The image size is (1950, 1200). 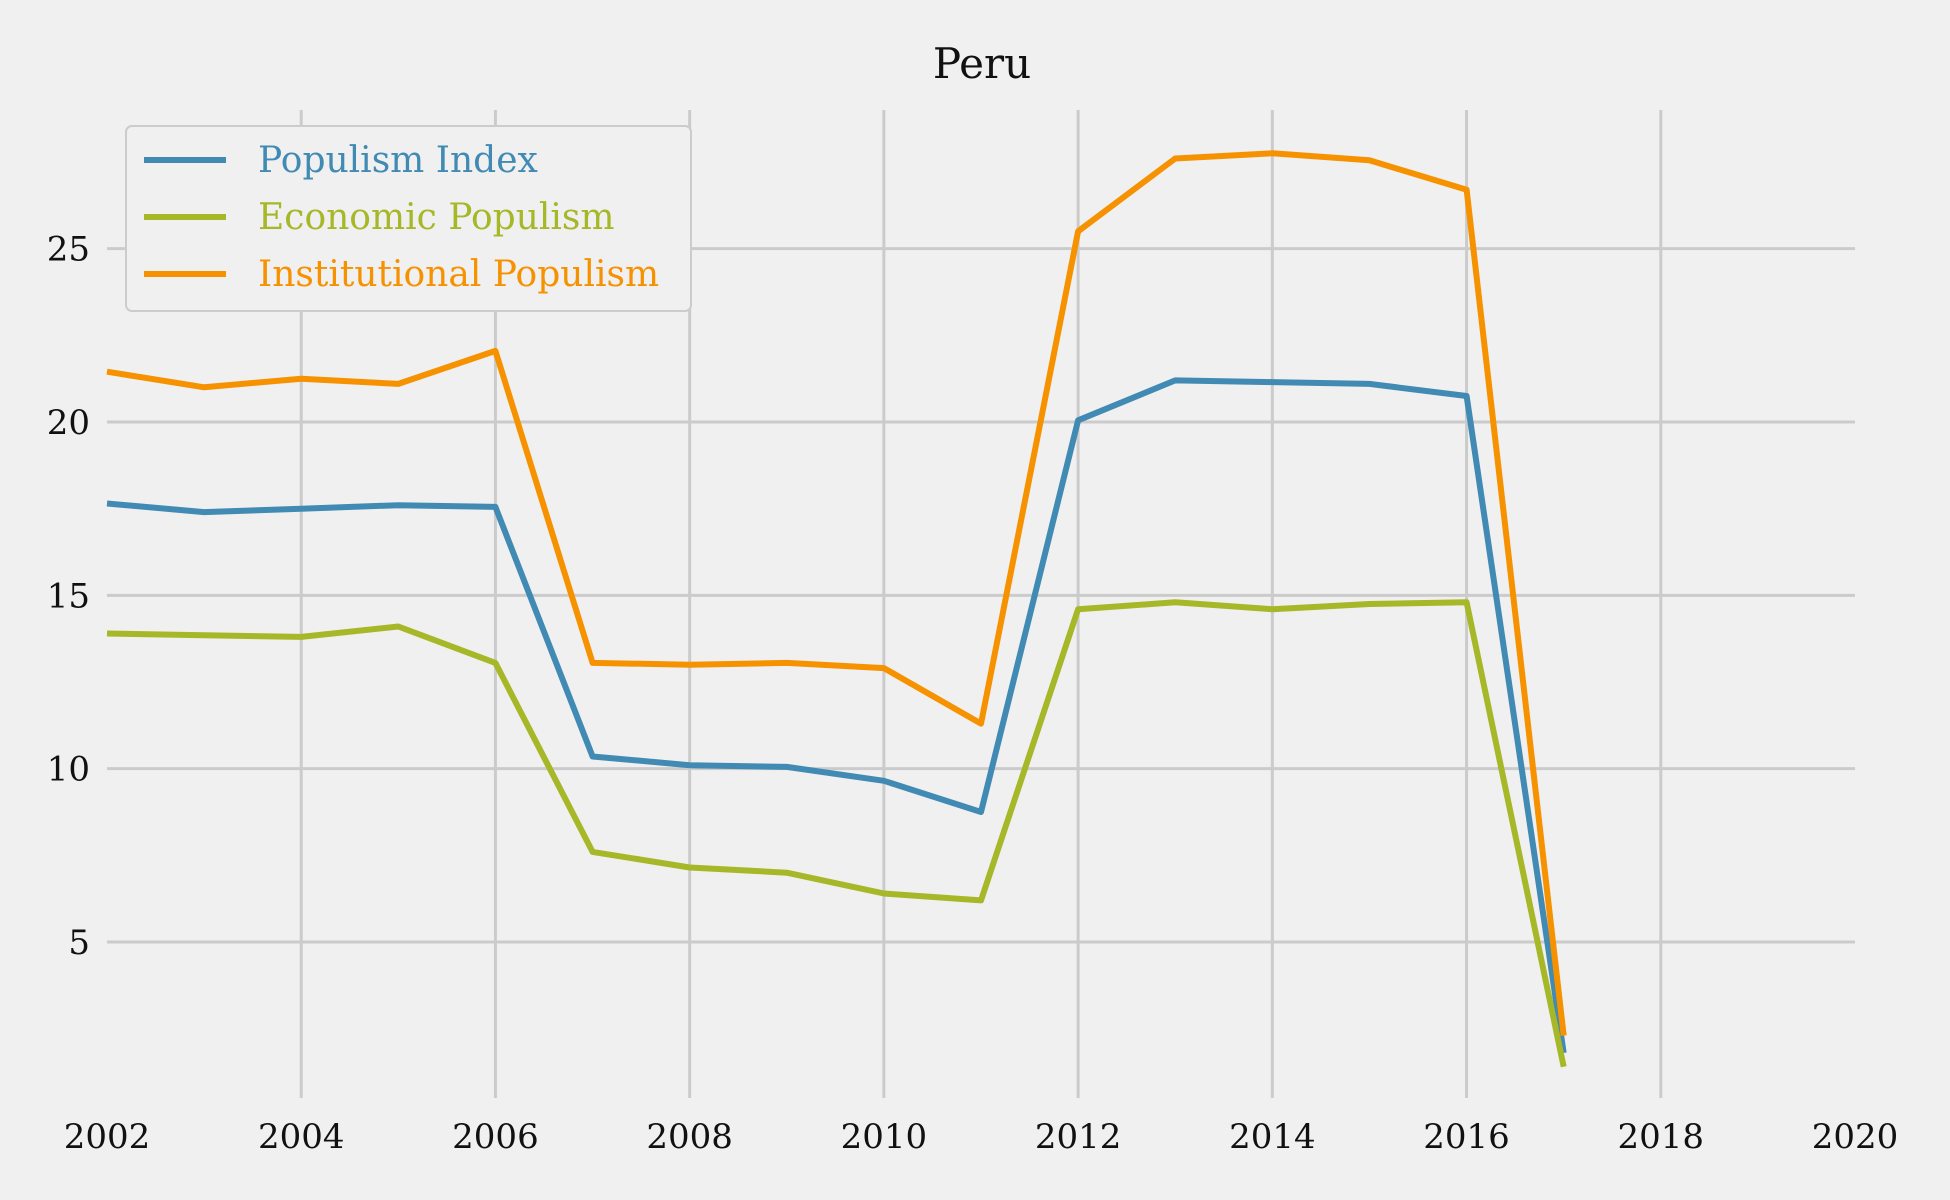 What do you see at coordinates (1078, 1137) in the screenshot?
I see `x-tick-label-2012: 2012` at bounding box center [1078, 1137].